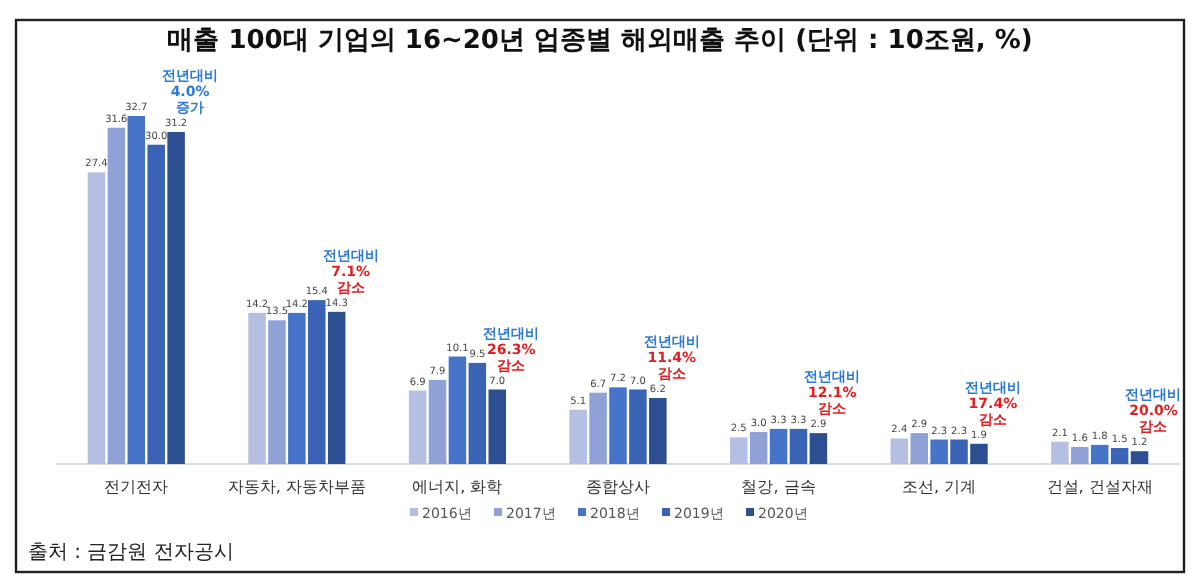 The height and width of the screenshot is (586, 1200). I want to click on x-tick-label: 건설, 건설자재, so click(1099, 487).